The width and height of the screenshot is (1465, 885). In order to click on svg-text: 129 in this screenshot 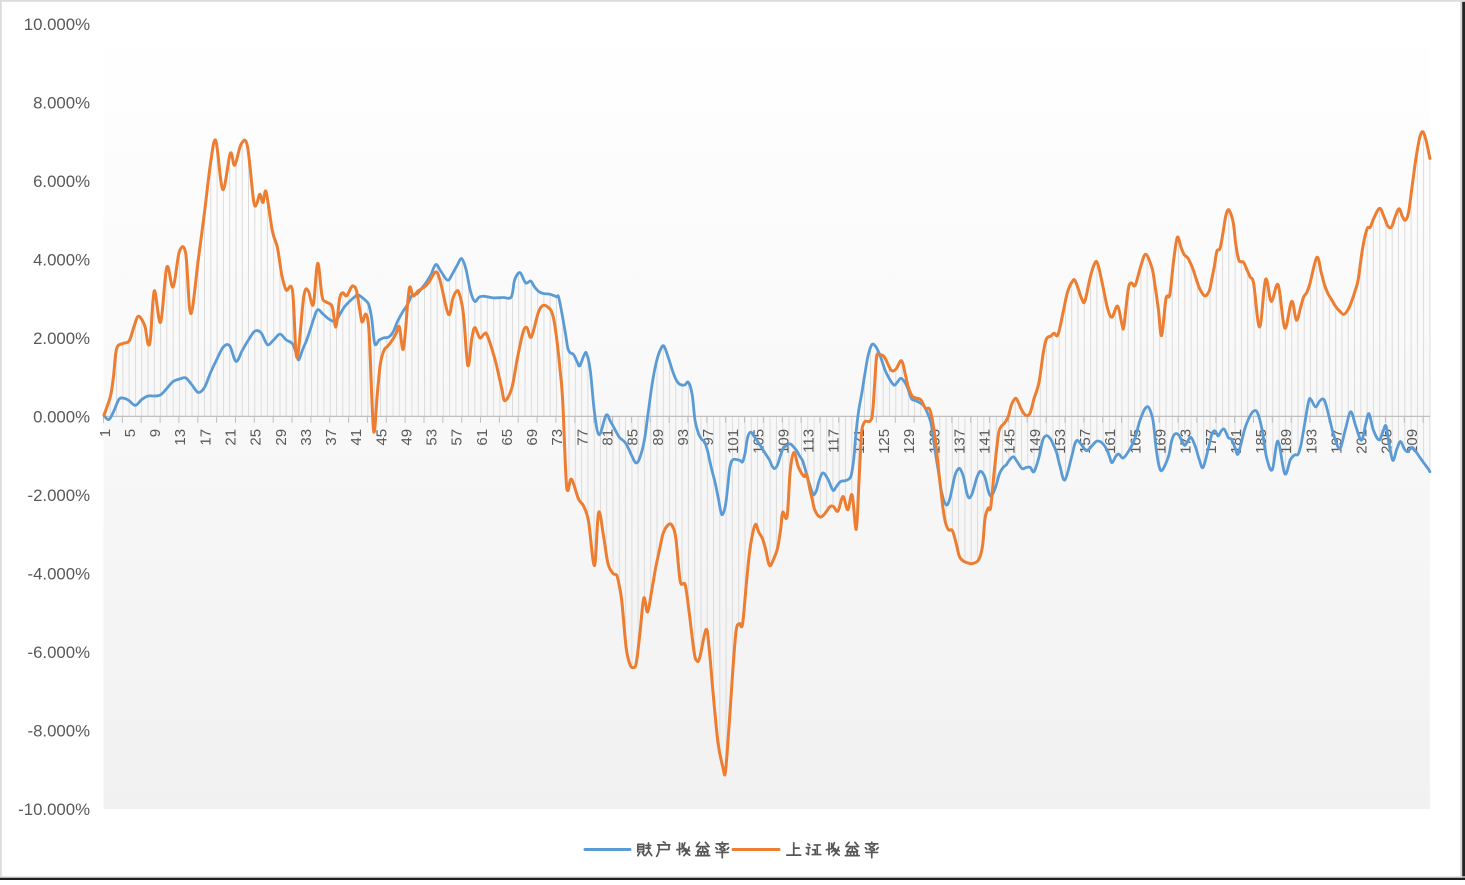, I will do `click(909, 441)`.